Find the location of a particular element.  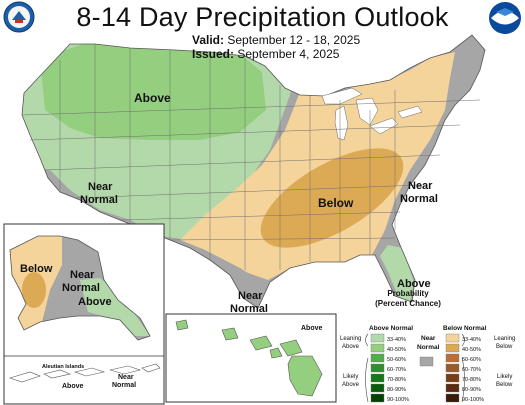

valid-value: September 12 - 18, 2025 is located at coordinates (294, 40).